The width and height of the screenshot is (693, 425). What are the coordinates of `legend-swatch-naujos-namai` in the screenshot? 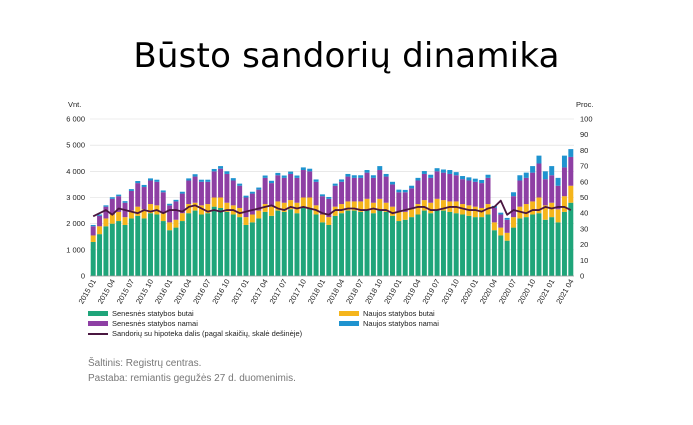 It's located at (349, 323).